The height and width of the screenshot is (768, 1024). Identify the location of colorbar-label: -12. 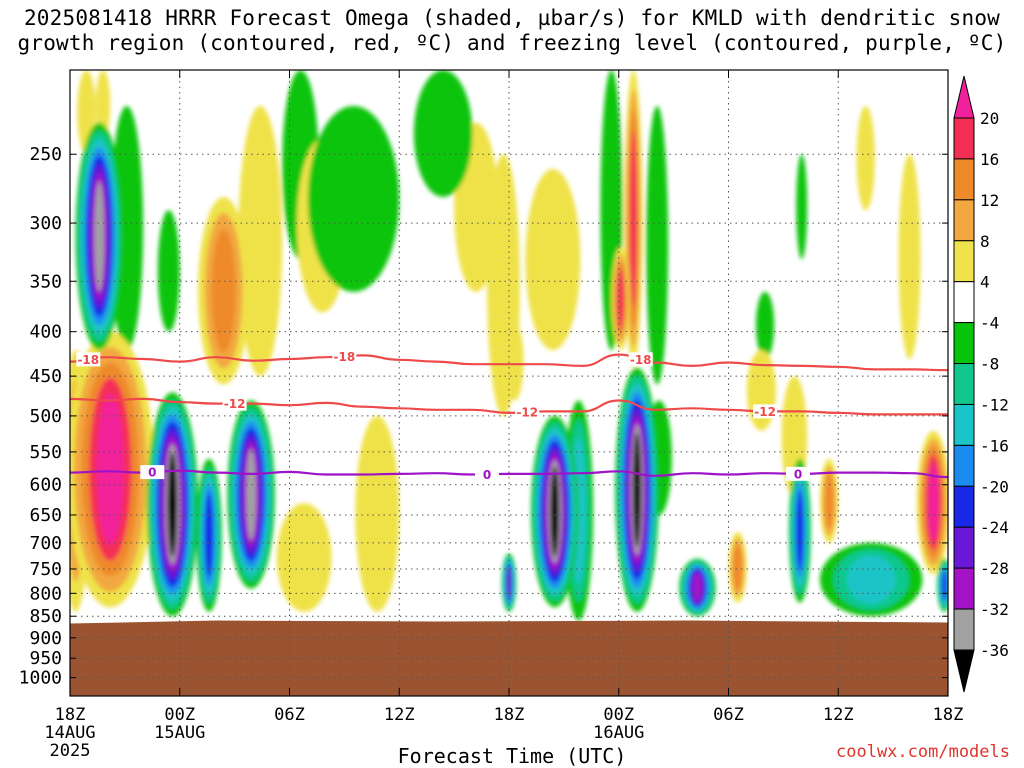
(994, 404).